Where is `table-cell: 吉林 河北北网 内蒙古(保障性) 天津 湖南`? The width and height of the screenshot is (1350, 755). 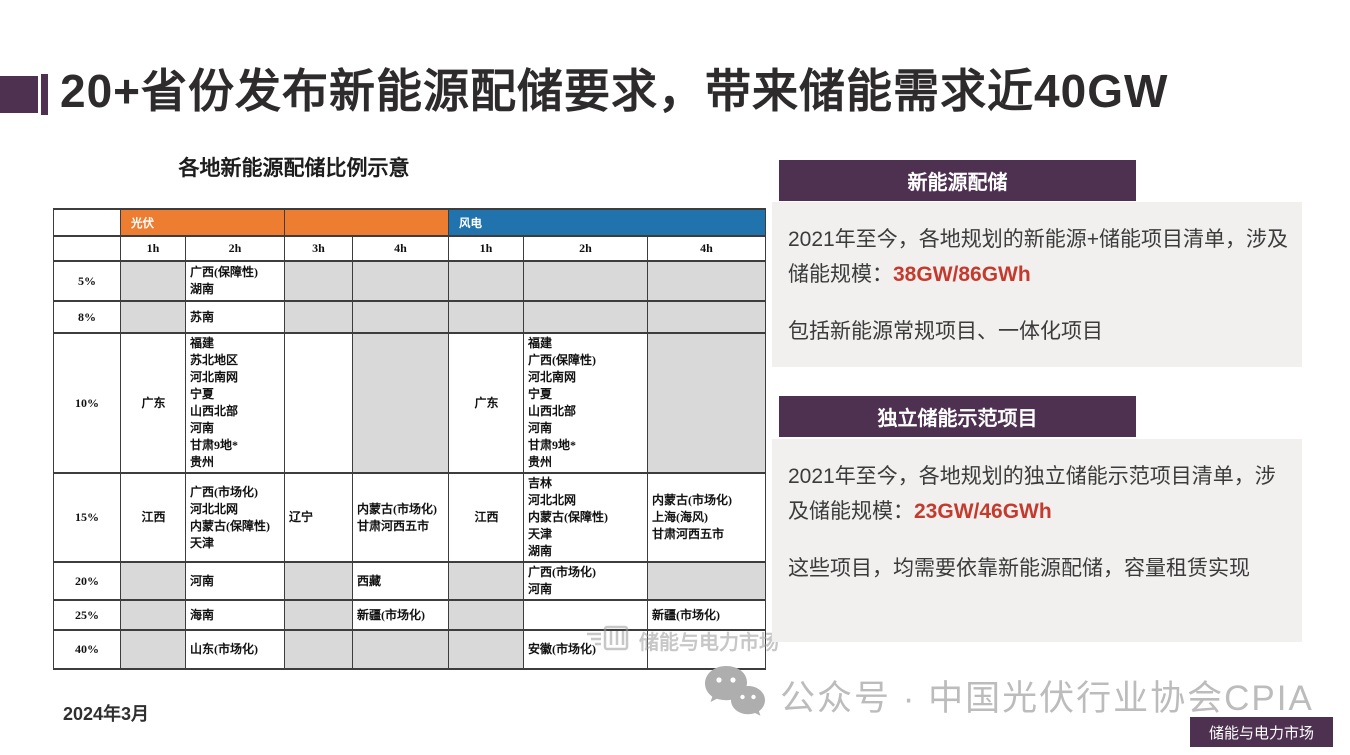
table-cell: 吉林 河北北网 内蒙古(保障性) 天津 湖南 is located at coordinates (585, 517).